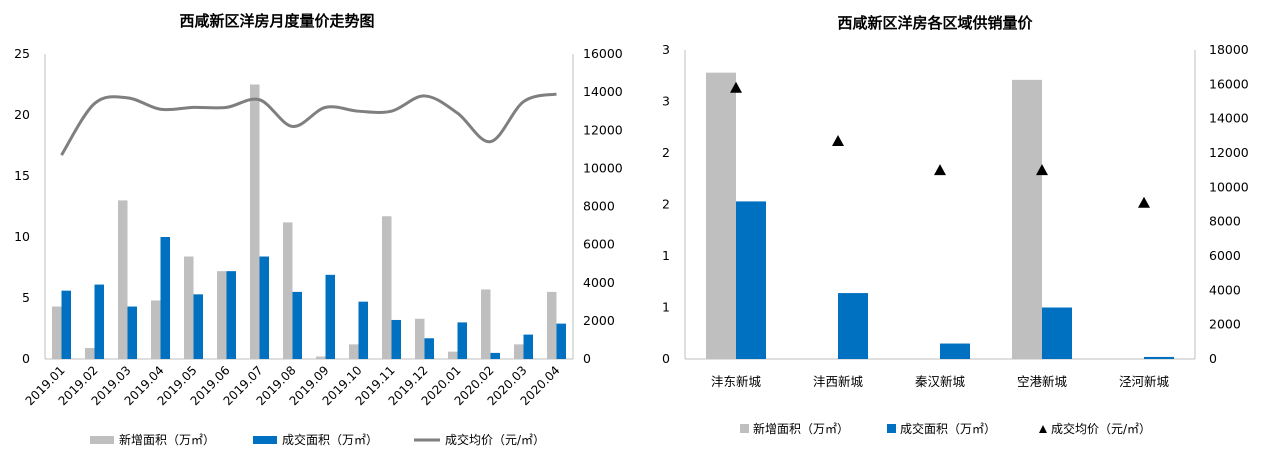 This screenshot has height=463, width=1267. What do you see at coordinates (599, 244) in the screenshot?
I see `chart1-right-tick: 6000` at bounding box center [599, 244].